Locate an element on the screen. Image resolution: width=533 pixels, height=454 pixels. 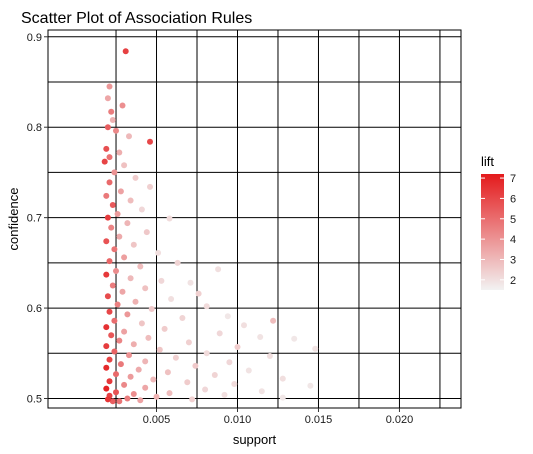
legend-ticks: 2 3 4 5 6 7 is located at coordinates (498, 230).